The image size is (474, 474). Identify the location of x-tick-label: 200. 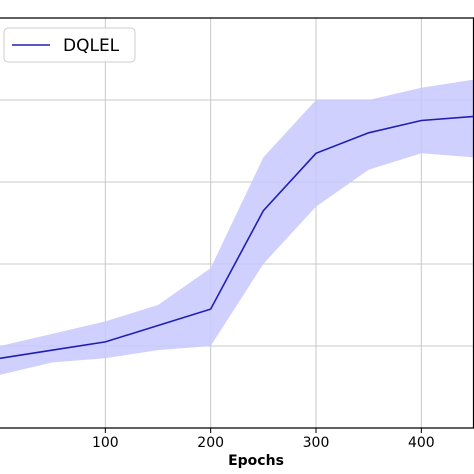
(210, 443).